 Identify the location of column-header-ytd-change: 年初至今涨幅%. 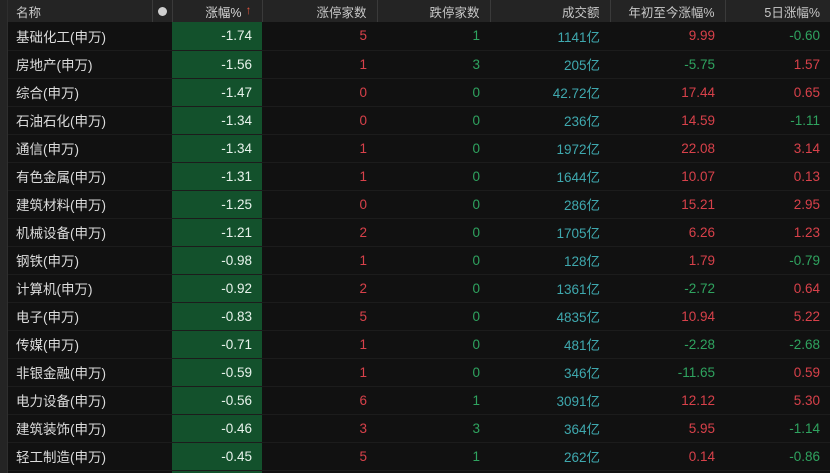
(668, 11).